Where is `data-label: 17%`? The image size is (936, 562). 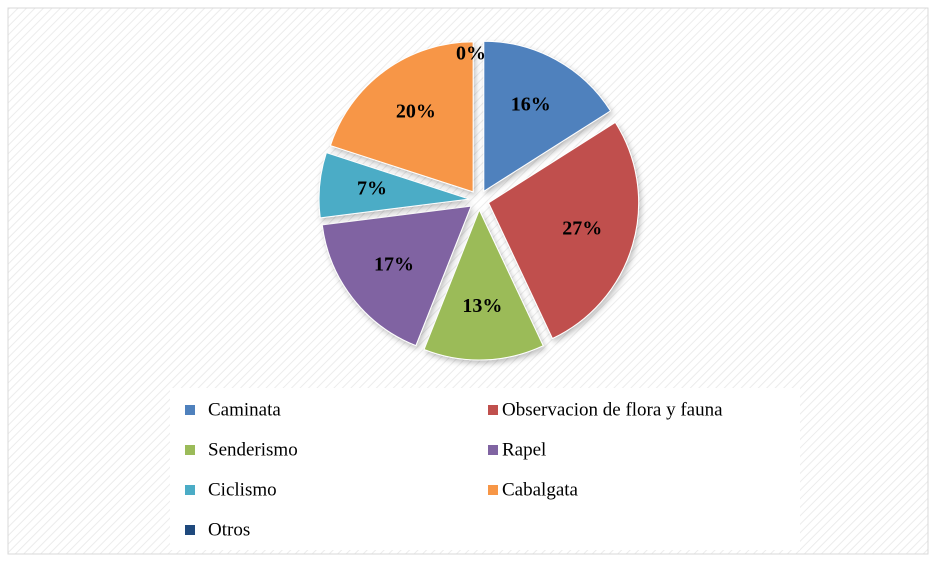
data-label: 17% is located at coordinates (394, 264).